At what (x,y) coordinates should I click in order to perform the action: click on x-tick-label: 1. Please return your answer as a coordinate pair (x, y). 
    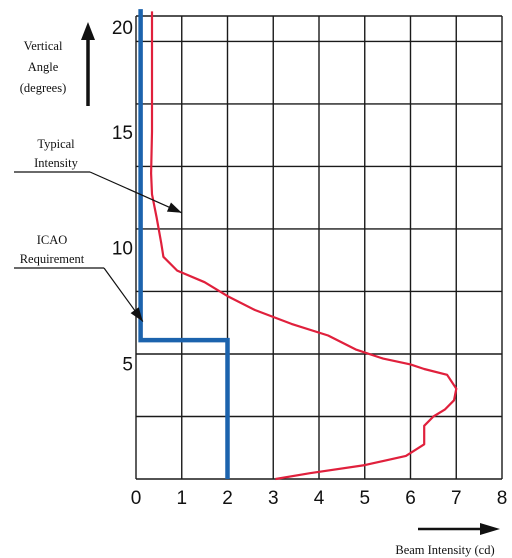
    Looking at the image, I should click on (181, 498).